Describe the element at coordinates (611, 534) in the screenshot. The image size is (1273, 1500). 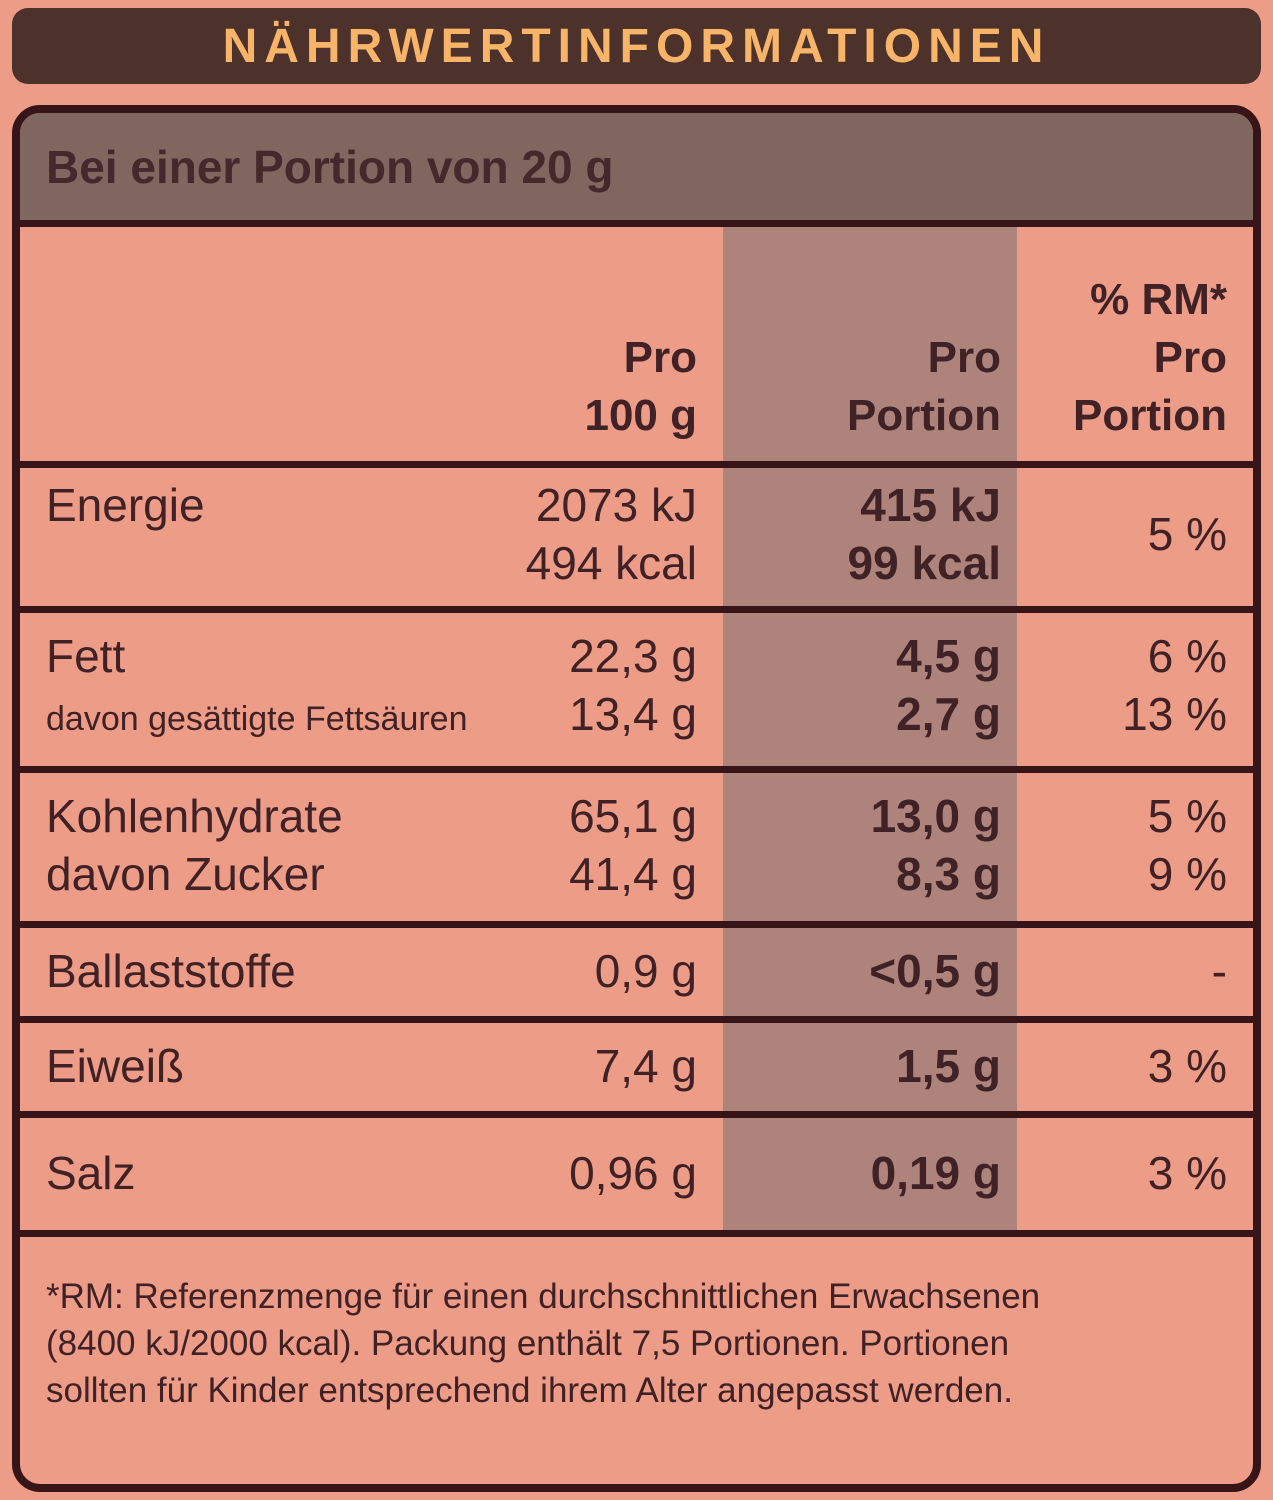
I see `row-energie-per100: 2073 kJ 494 kcal` at that location.